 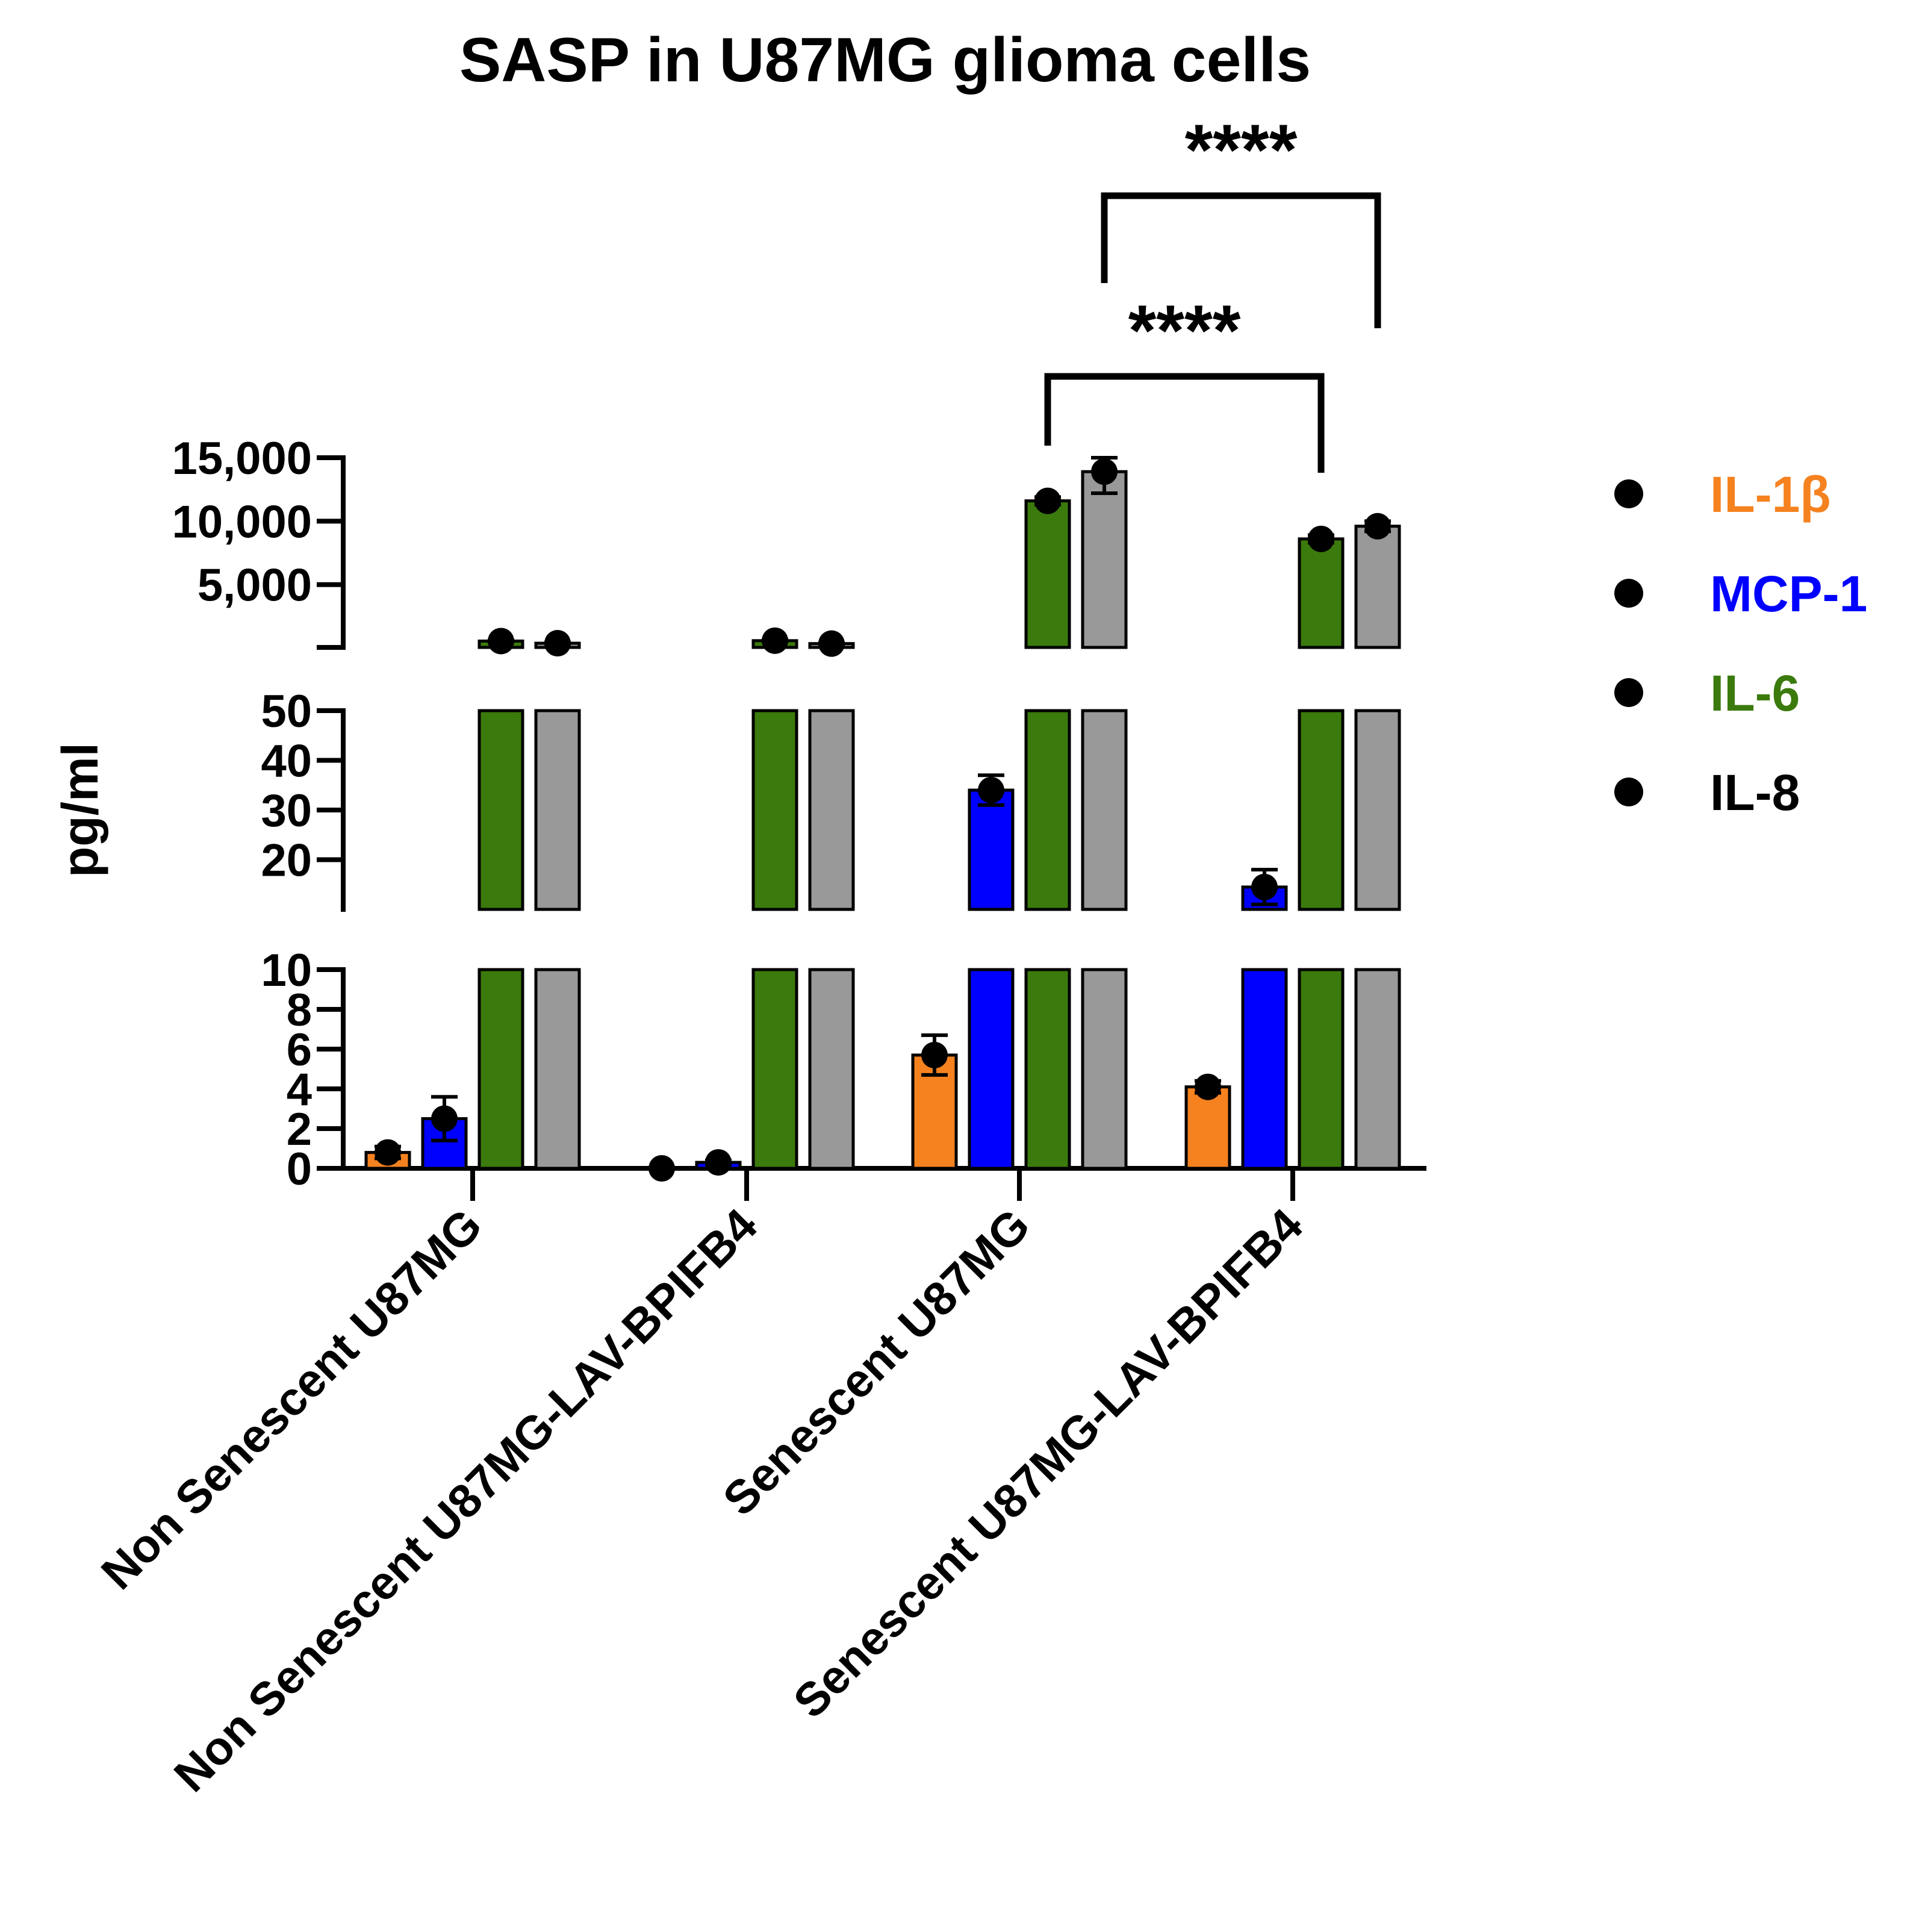 What do you see at coordinates (1740, 643) in the screenshot?
I see `legend: IL-1β MCP-1 IL-6 IL-8` at bounding box center [1740, 643].